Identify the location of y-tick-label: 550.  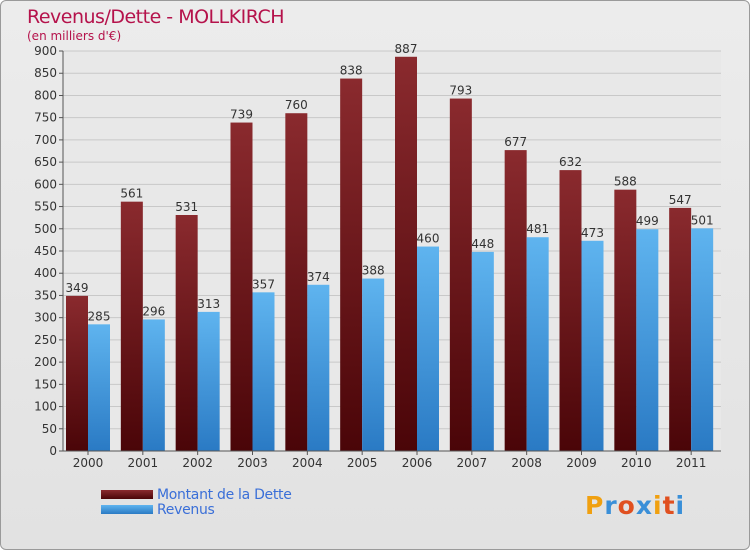
(45, 207).